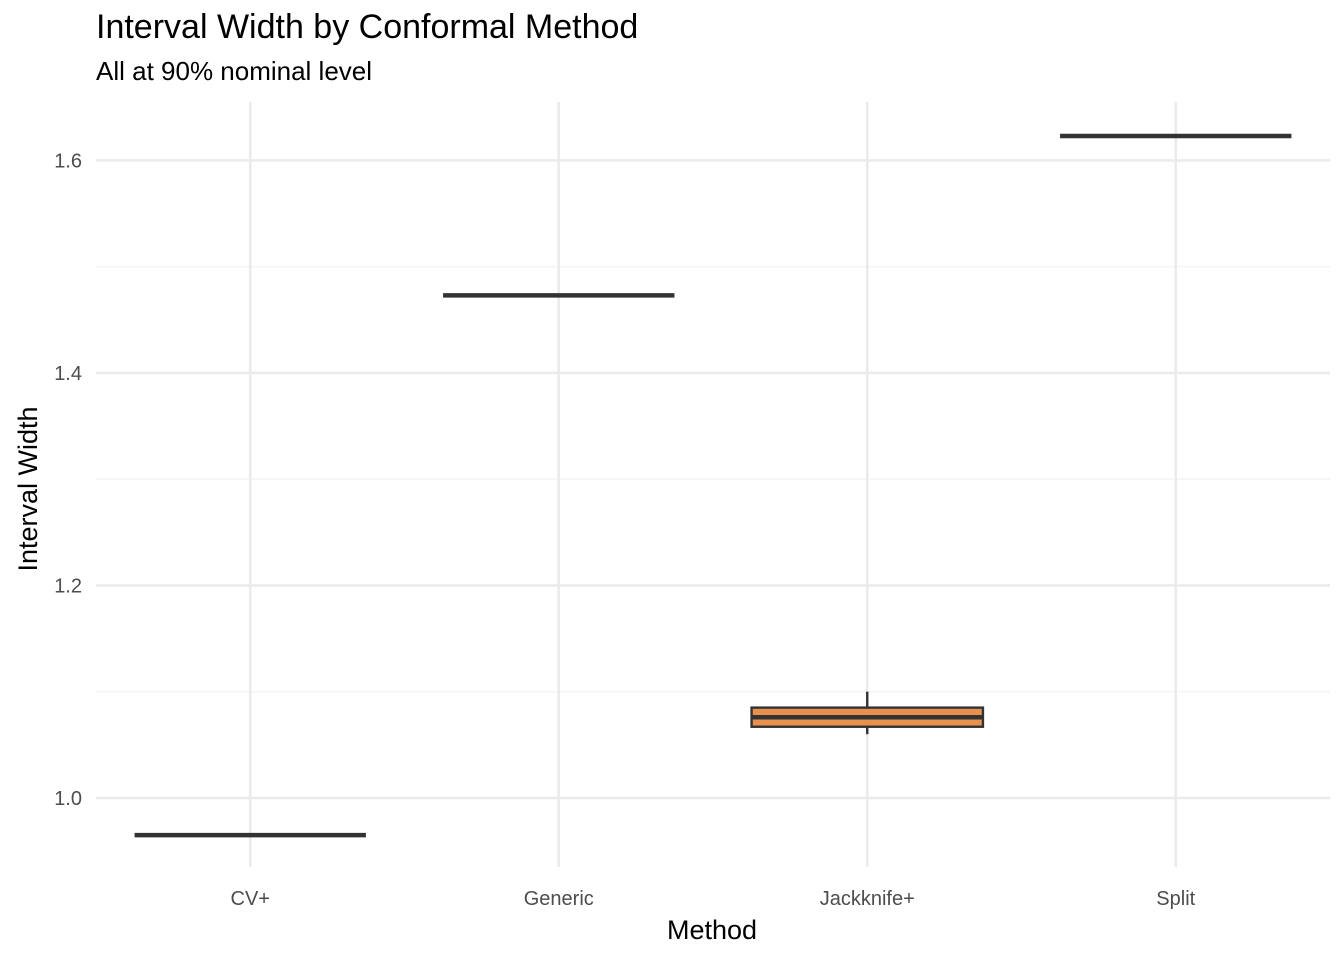 The image size is (1344, 960). I want to click on x-tick-label: Jackknife+, so click(867, 899).